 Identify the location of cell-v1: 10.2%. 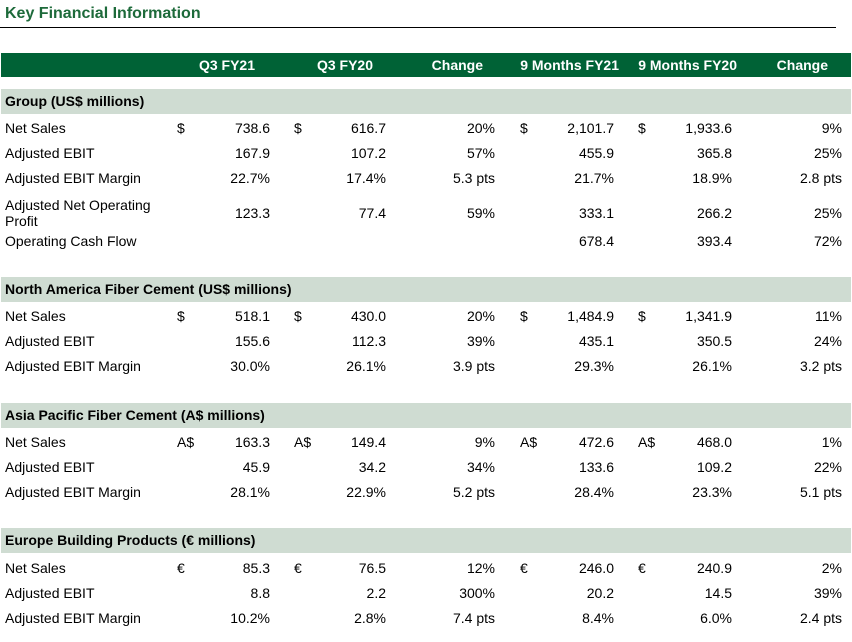
(250, 618).